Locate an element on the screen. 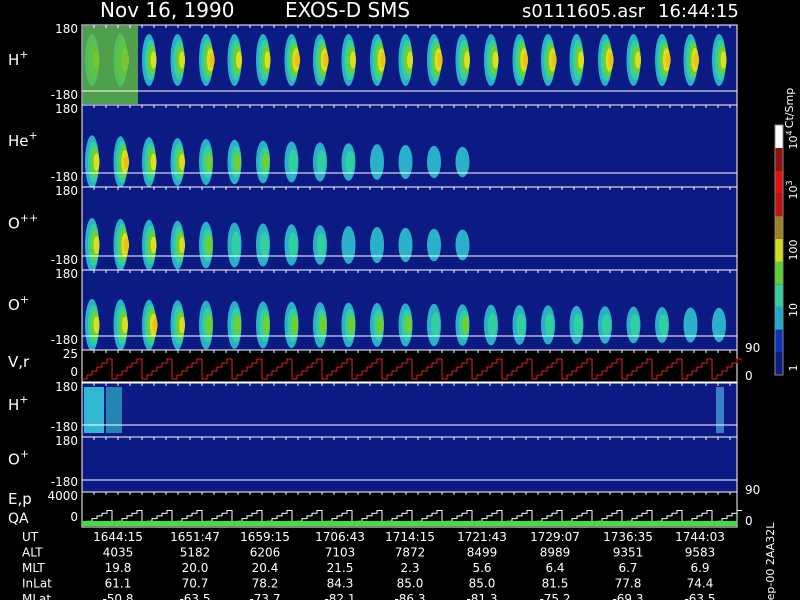 The image size is (800, 600). footer-value: 8499 is located at coordinates (482, 553).